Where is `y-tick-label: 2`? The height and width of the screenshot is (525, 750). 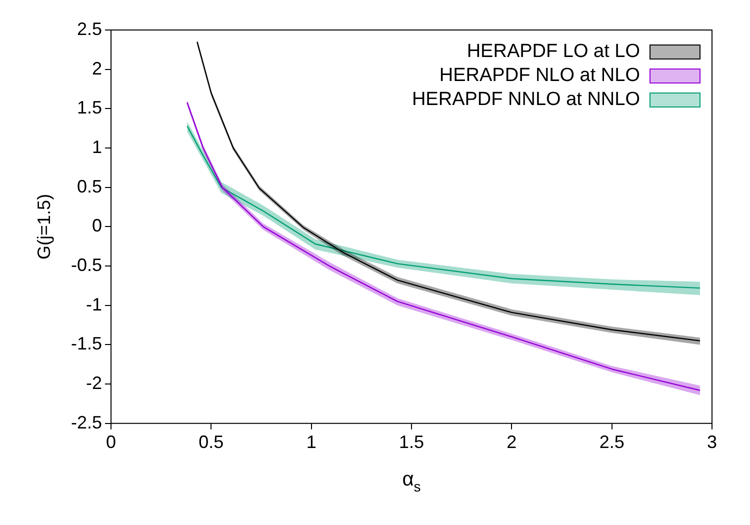 y-tick-label: 2 is located at coordinates (97, 68).